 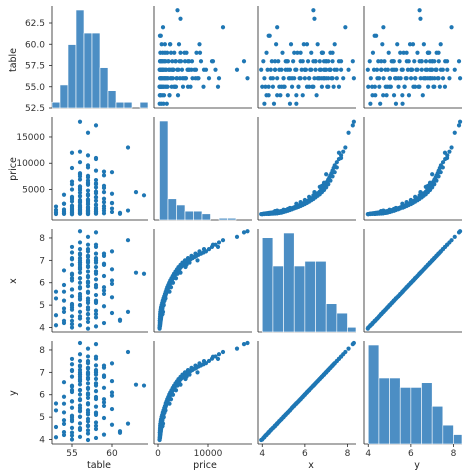 I want to click on panel-table-vs-price, so click(x=202, y=57).